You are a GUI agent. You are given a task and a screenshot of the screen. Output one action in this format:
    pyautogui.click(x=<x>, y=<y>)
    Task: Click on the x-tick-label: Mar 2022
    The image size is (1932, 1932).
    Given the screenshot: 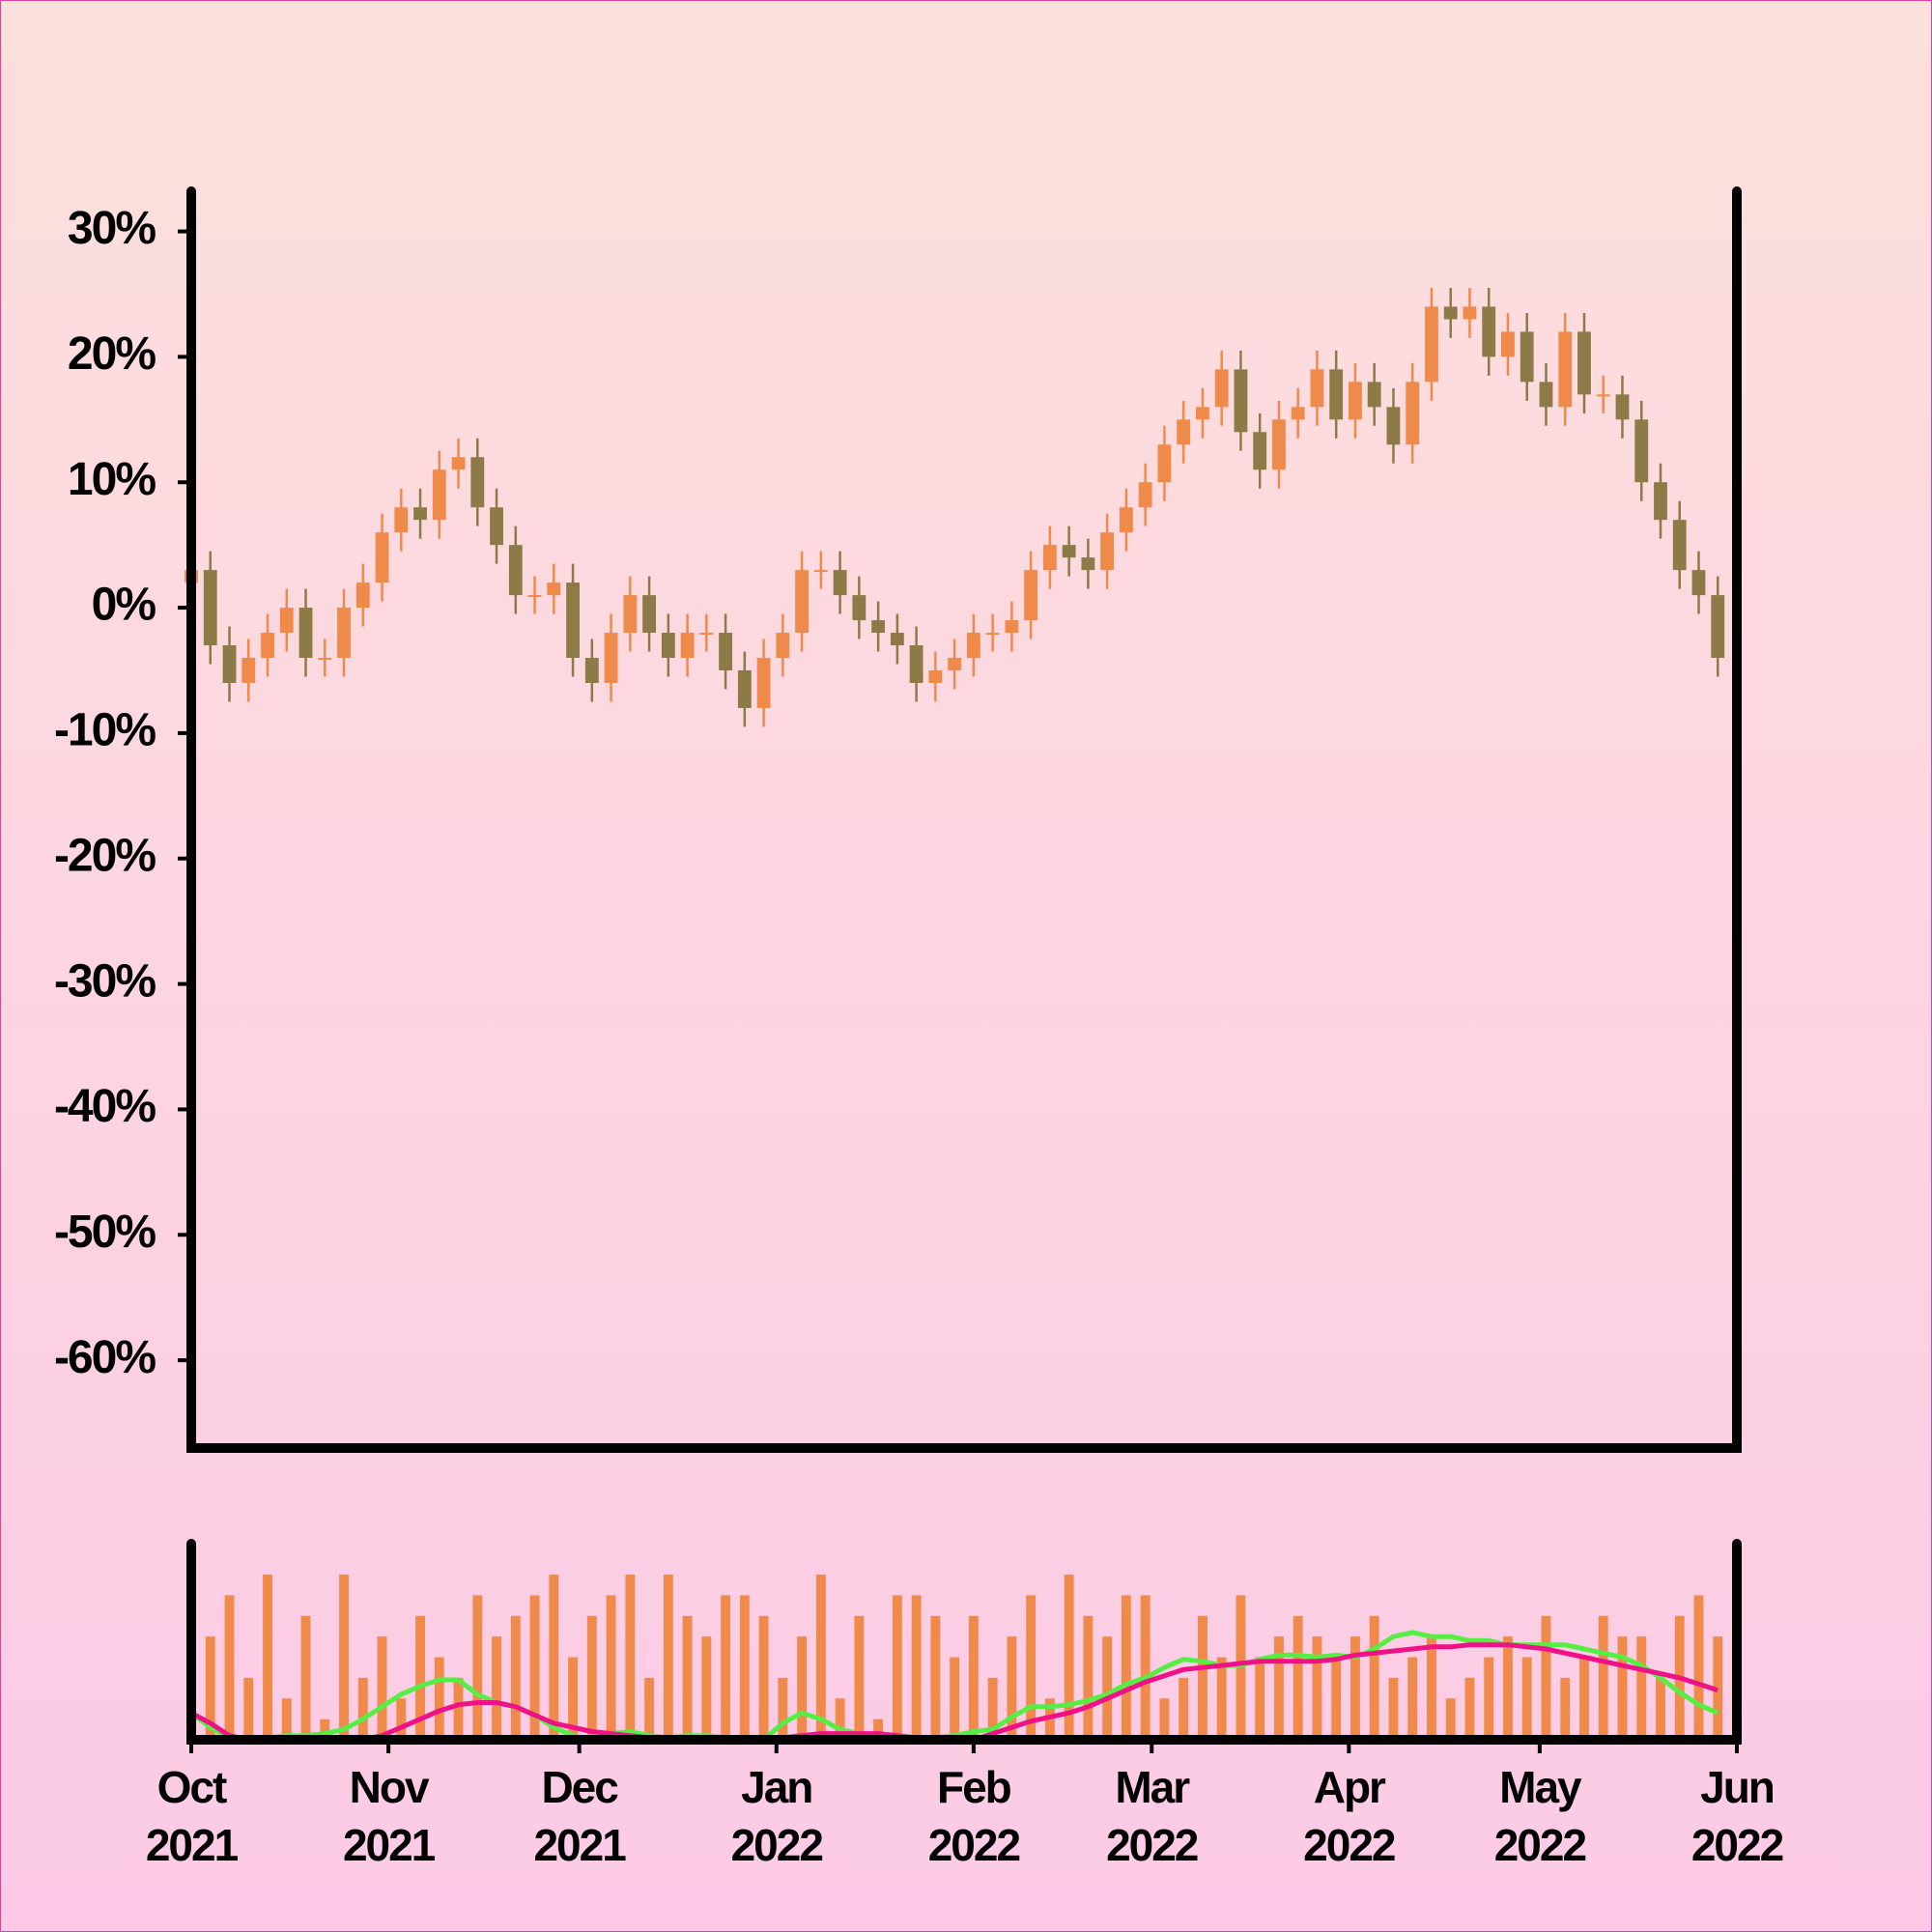 What is the action you would take?
    pyautogui.click(x=1152, y=1816)
    